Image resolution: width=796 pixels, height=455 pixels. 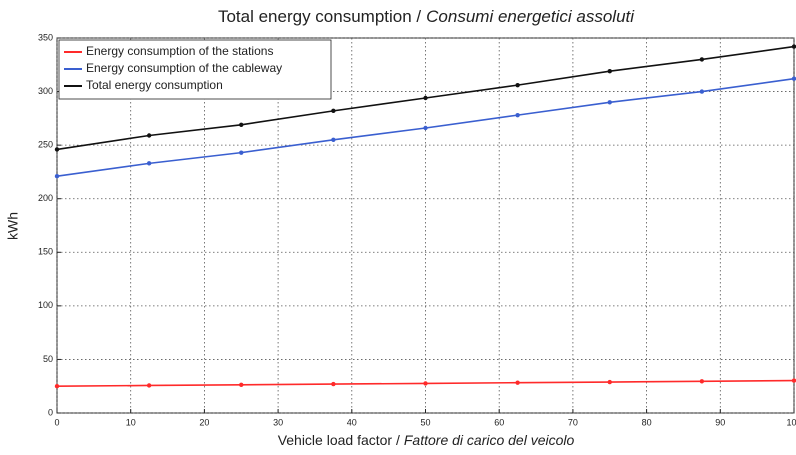 What do you see at coordinates (720, 422) in the screenshot?
I see `x-tick-label: 90` at bounding box center [720, 422].